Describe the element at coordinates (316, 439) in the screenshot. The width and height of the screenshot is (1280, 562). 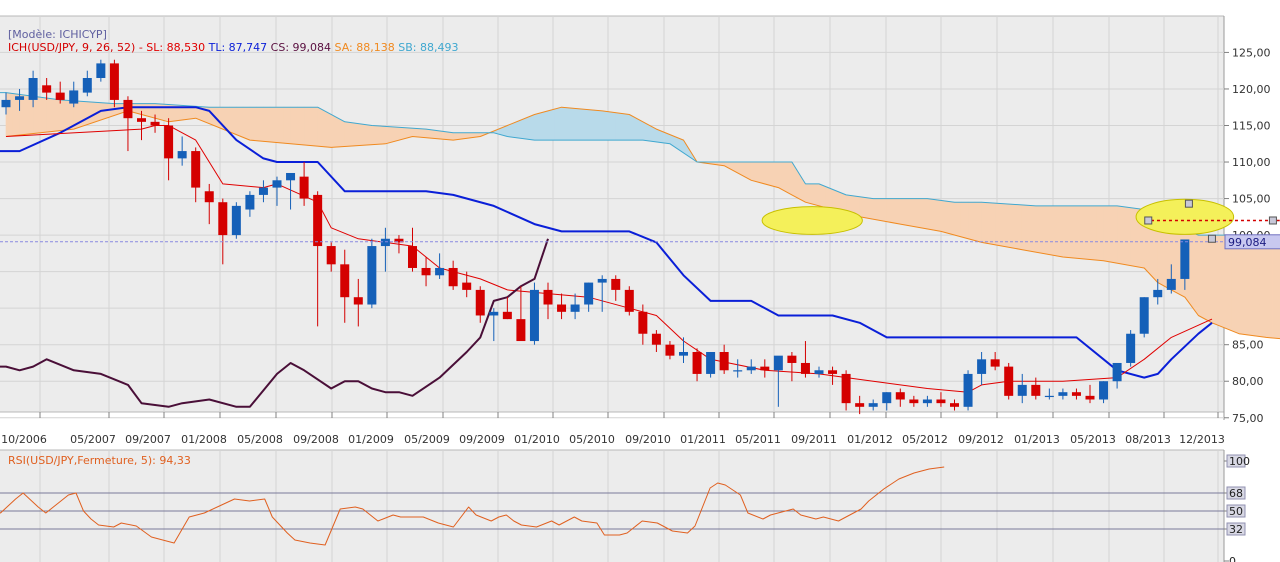
I see `x-tick-label: 09/2008` at that location.